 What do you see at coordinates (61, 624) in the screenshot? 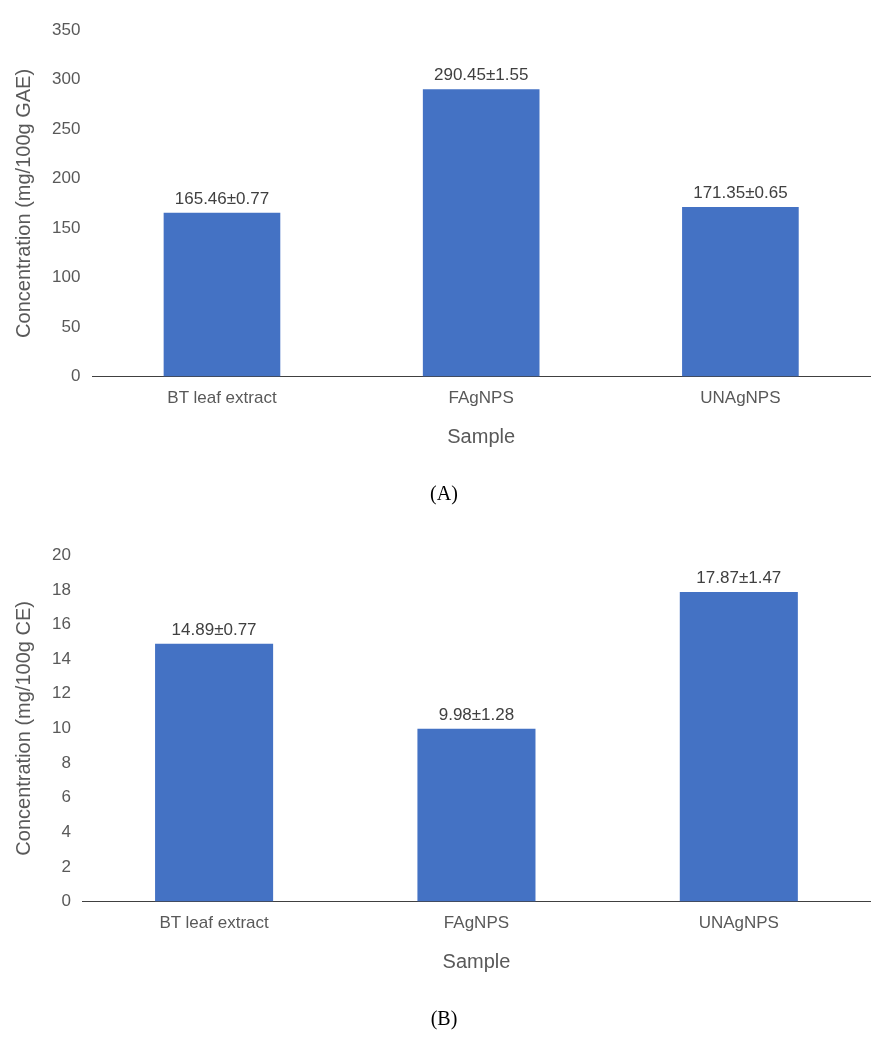
I see `y-tick-label: 16` at bounding box center [61, 624].